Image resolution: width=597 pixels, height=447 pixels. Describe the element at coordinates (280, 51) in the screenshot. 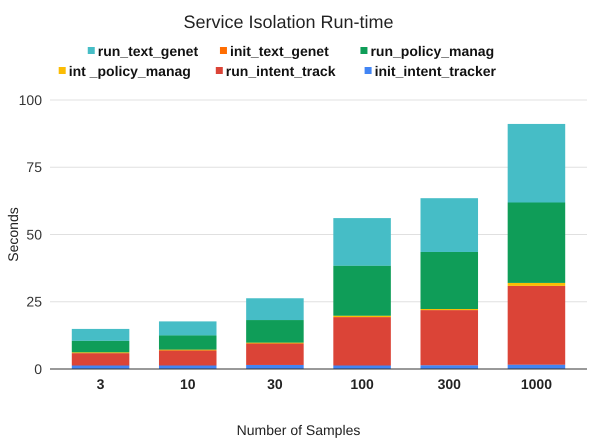

I see `legend-label: init_text_genet` at that location.